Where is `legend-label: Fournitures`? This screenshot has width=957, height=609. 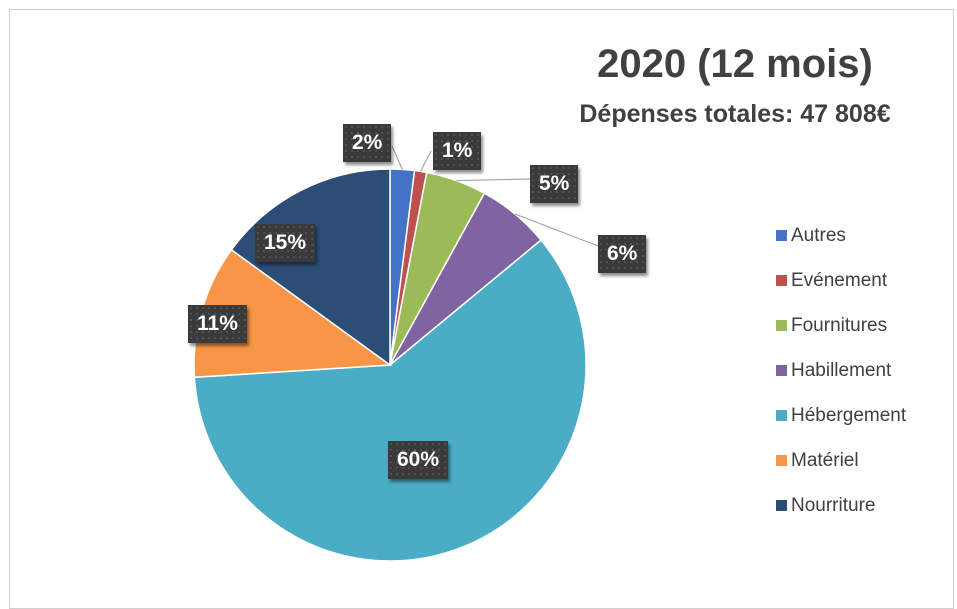 legend-label: Fournitures is located at coordinates (839, 325).